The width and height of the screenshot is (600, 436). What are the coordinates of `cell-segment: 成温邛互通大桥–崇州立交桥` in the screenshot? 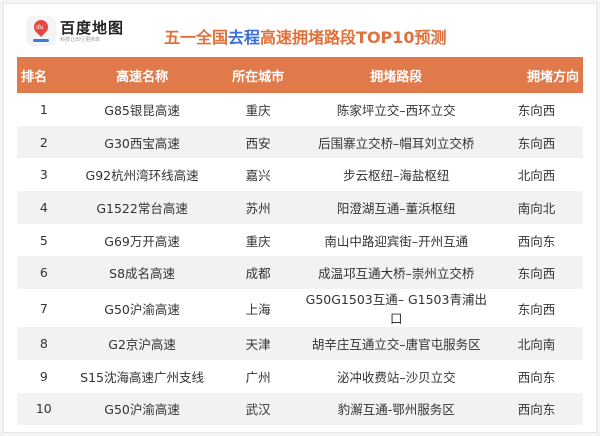 It's located at (396, 273).